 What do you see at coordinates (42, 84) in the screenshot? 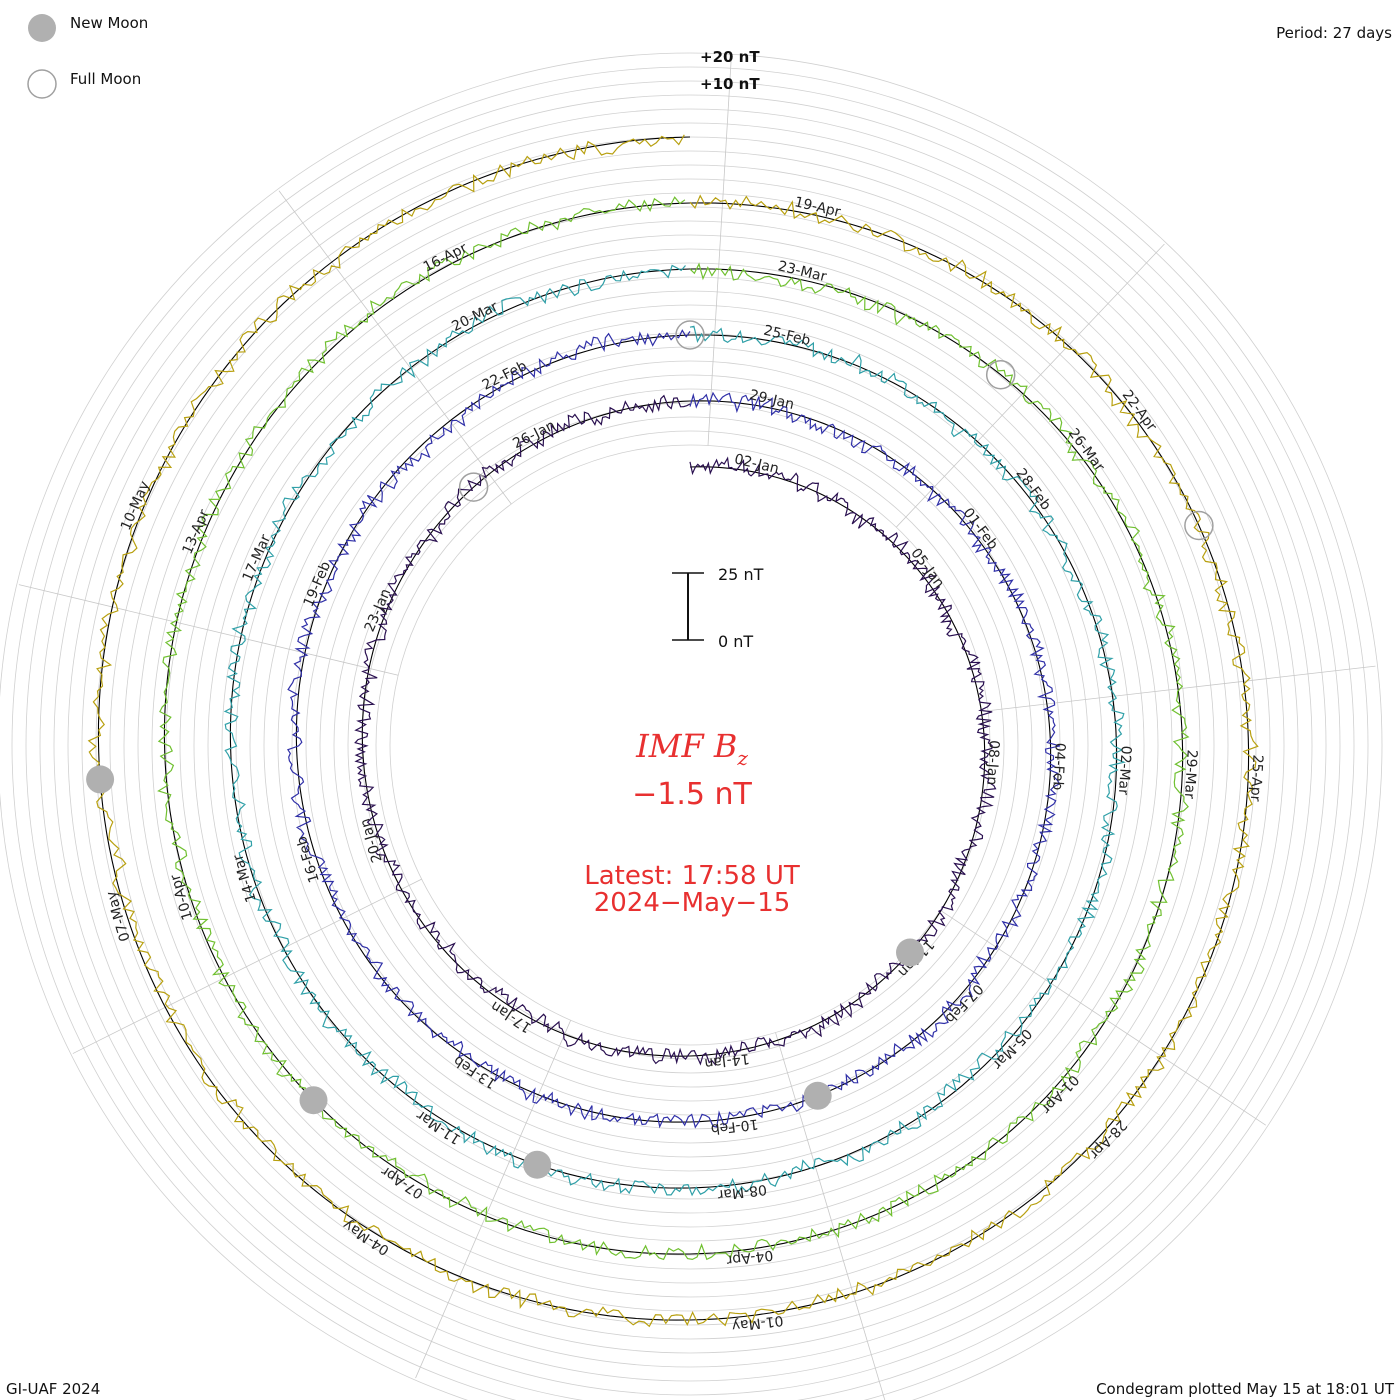
I see `full-moon-icon` at bounding box center [42, 84].